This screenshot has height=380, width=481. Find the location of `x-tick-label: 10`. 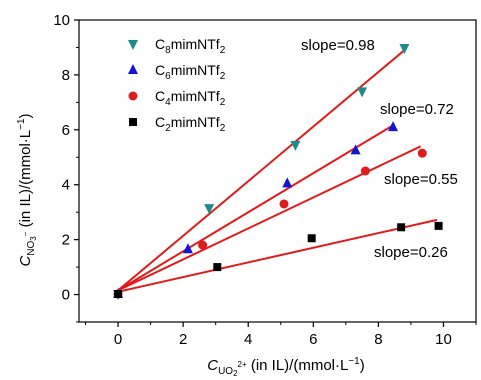

x-tick-label: 10 is located at coordinates (443, 339).